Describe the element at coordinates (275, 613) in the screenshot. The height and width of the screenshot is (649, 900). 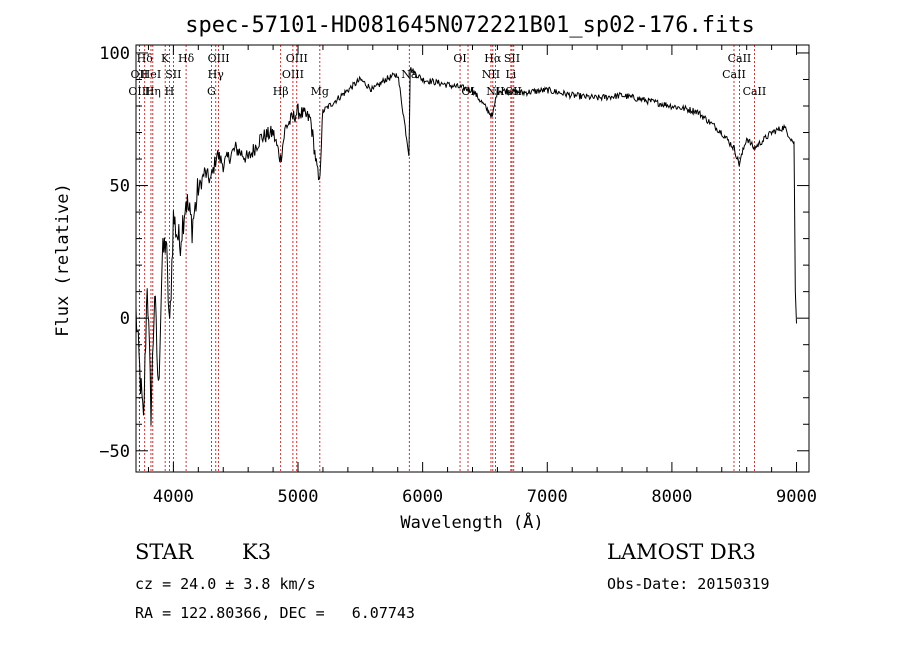
I see `coordinates: RA = 122.80366, DEC = 6.07743` at that location.